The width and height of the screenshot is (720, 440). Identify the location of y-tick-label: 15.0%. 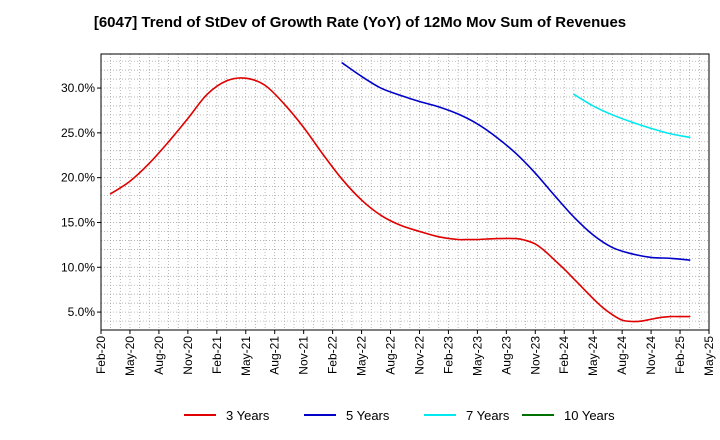
(78, 222).